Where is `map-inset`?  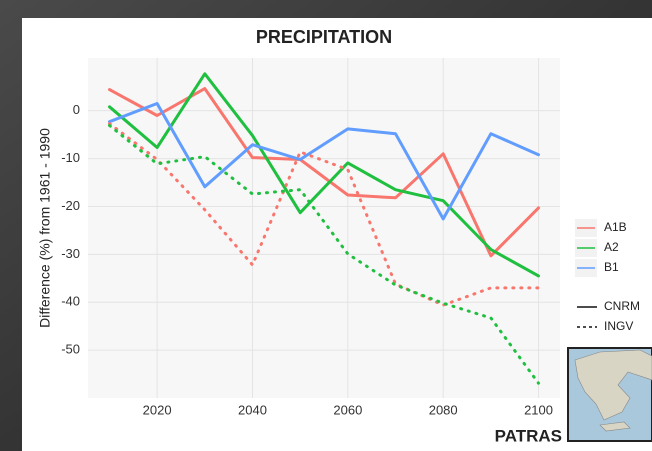 map-inset is located at coordinates (609, 394).